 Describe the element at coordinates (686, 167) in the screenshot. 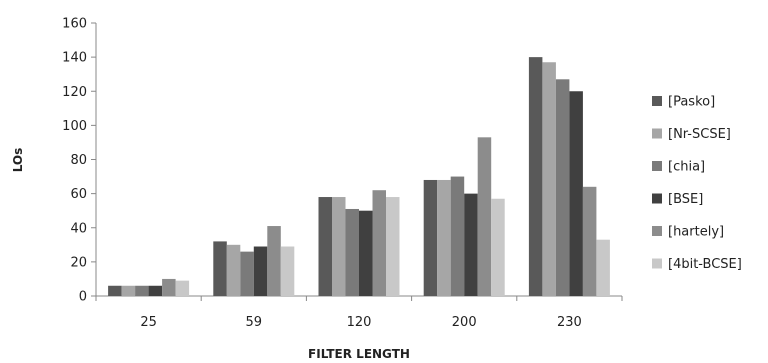

I see `legend-label: [chia]` at that location.